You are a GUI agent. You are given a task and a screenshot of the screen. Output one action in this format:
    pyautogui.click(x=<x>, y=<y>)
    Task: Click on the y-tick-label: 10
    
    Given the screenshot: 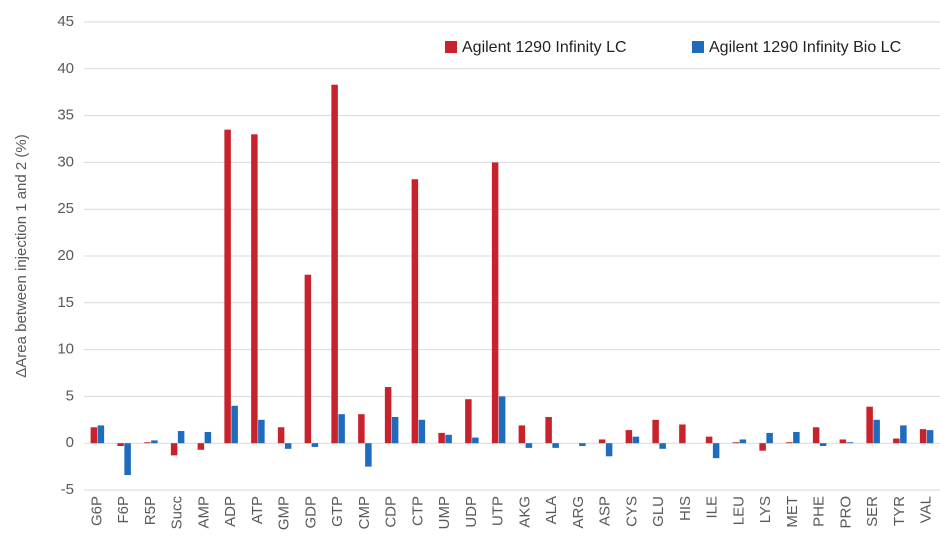 What is the action you would take?
    pyautogui.click(x=65, y=349)
    